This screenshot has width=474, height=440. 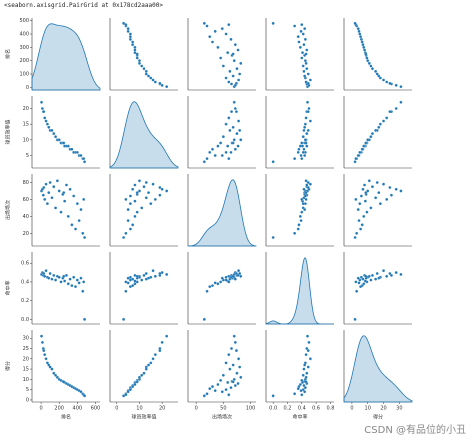 I want to click on y-tick-label: 15, so click(x=26, y=125).